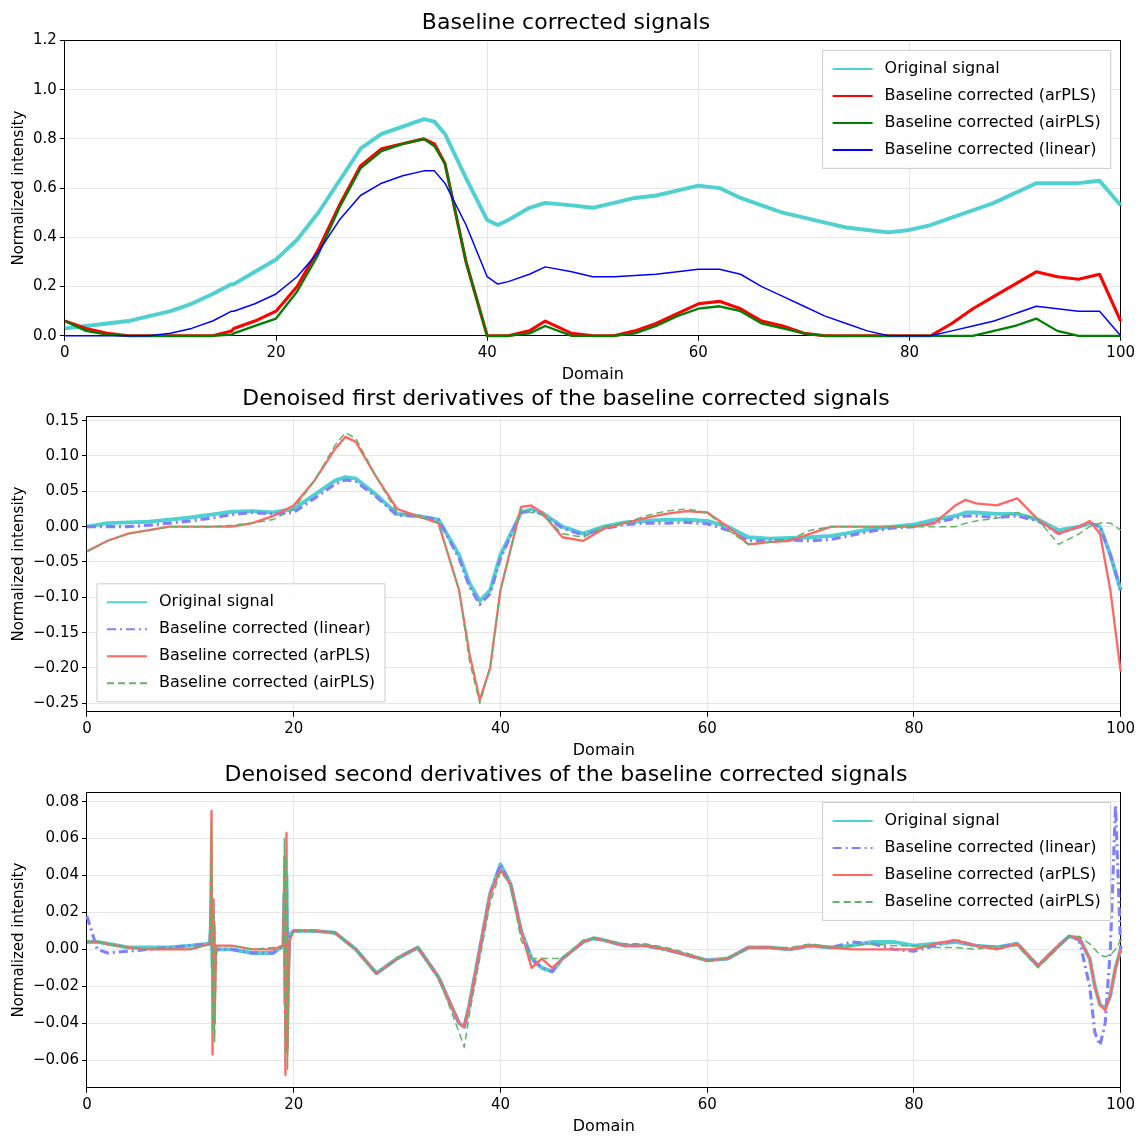 Image resolution: width=1146 pixels, height=1146 pixels. What do you see at coordinates (62, 490) in the screenshot?
I see `y-tick-label: 0.05` at bounding box center [62, 490].